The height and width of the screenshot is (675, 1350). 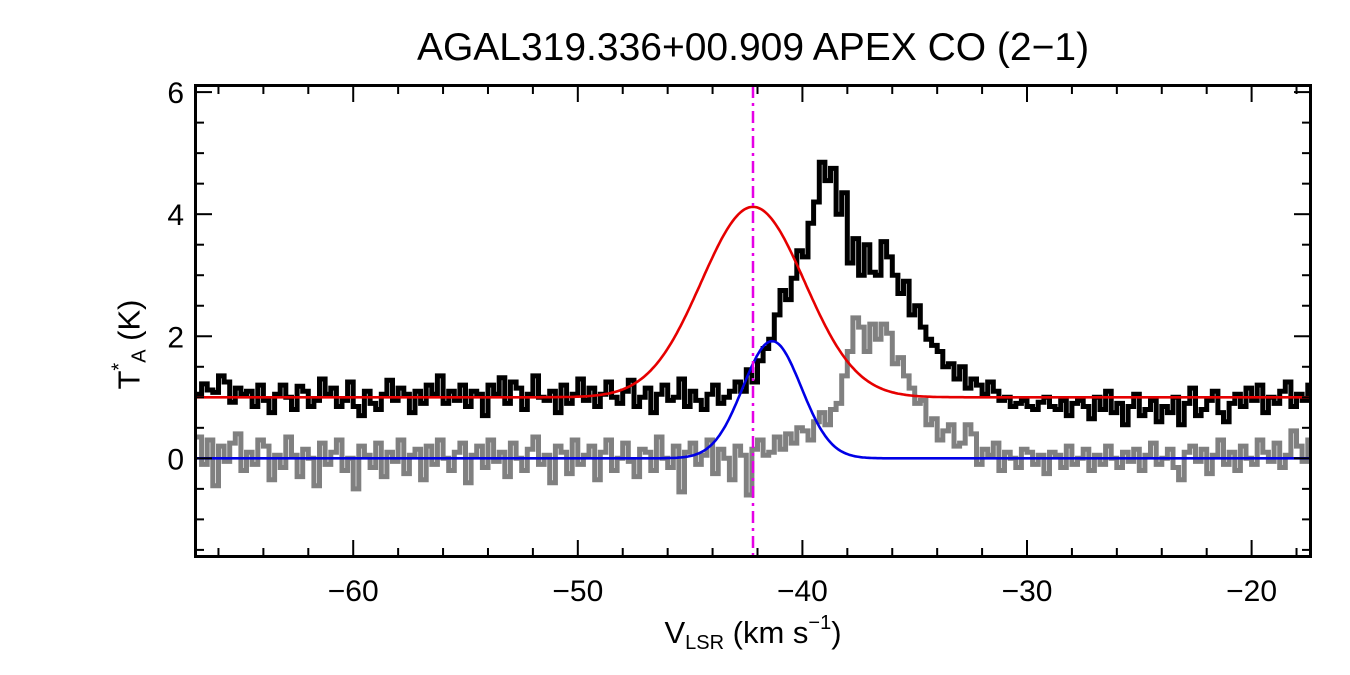 What do you see at coordinates (820, 623) in the screenshot?
I see `x-axis-label-sup: −1` at bounding box center [820, 623].